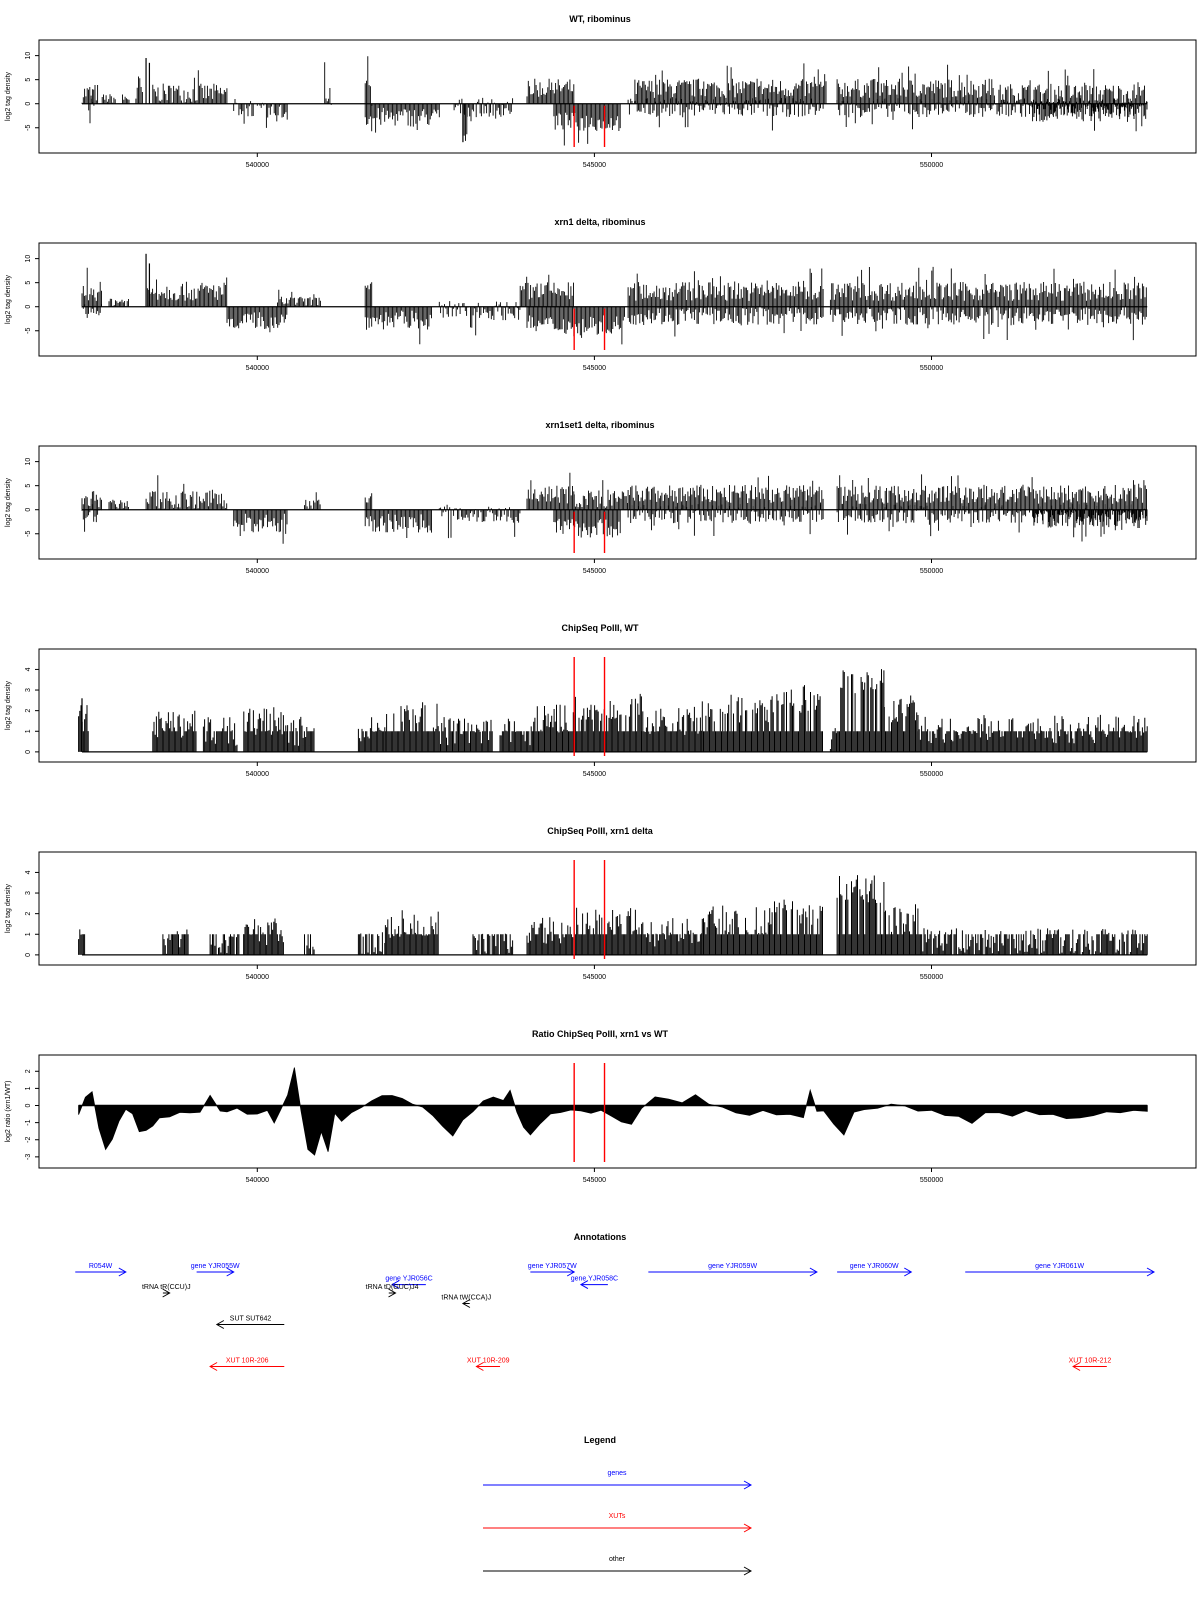 This screenshot has width=1200, height=1600. What do you see at coordinates (618, 1505) in the screenshot?
I see `legend: Legend genes XUTs other` at bounding box center [618, 1505].